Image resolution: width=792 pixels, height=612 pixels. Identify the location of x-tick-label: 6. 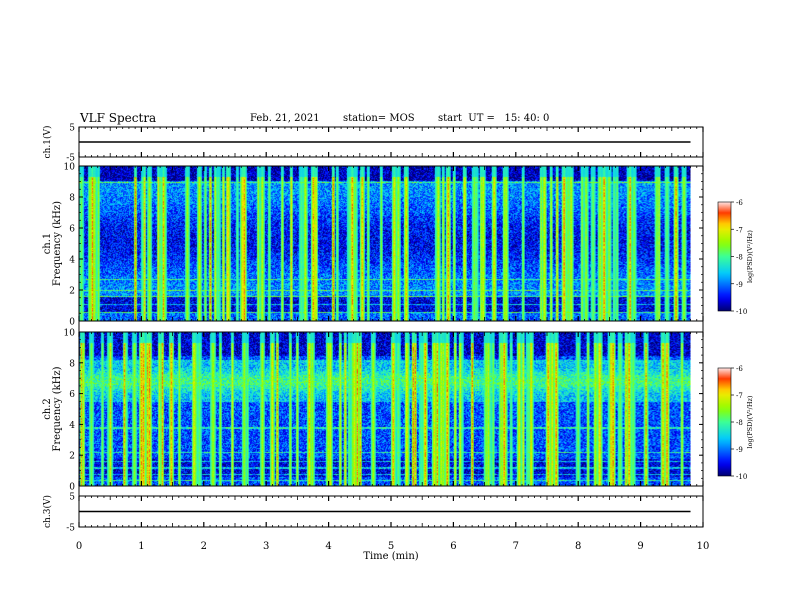
(453, 546).